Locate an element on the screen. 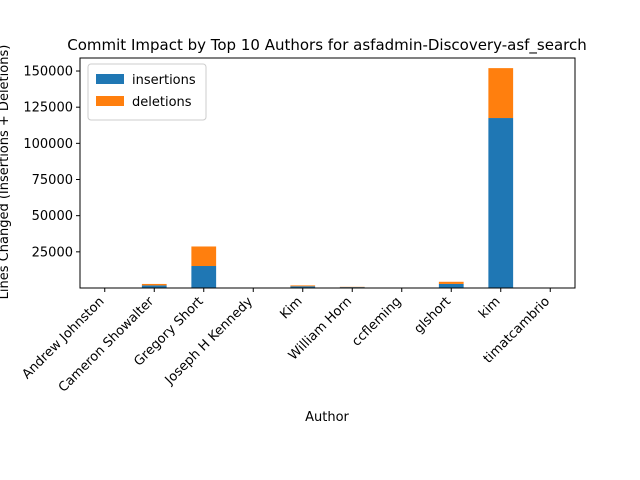 This screenshot has height=480, width=640. legend: insertions deletions is located at coordinates (147, 92).